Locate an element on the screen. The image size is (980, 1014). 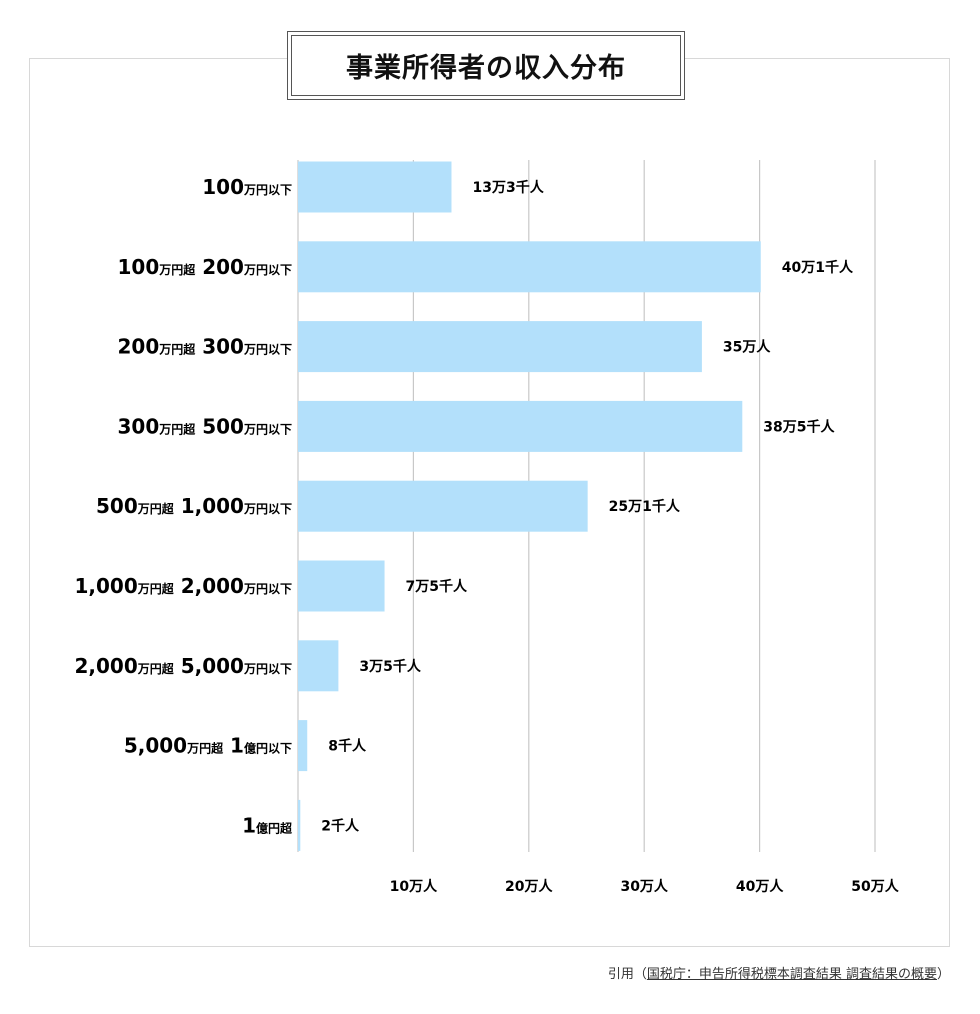
category-label: 1億円超 is located at coordinates (267, 825).